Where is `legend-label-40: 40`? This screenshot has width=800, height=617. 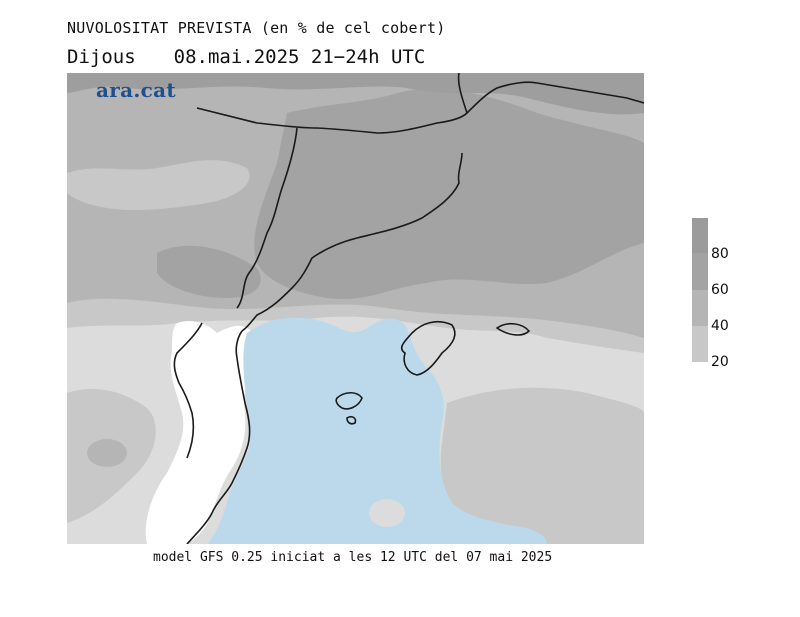
legend-label-40: 40 is located at coordinates (720, 326).